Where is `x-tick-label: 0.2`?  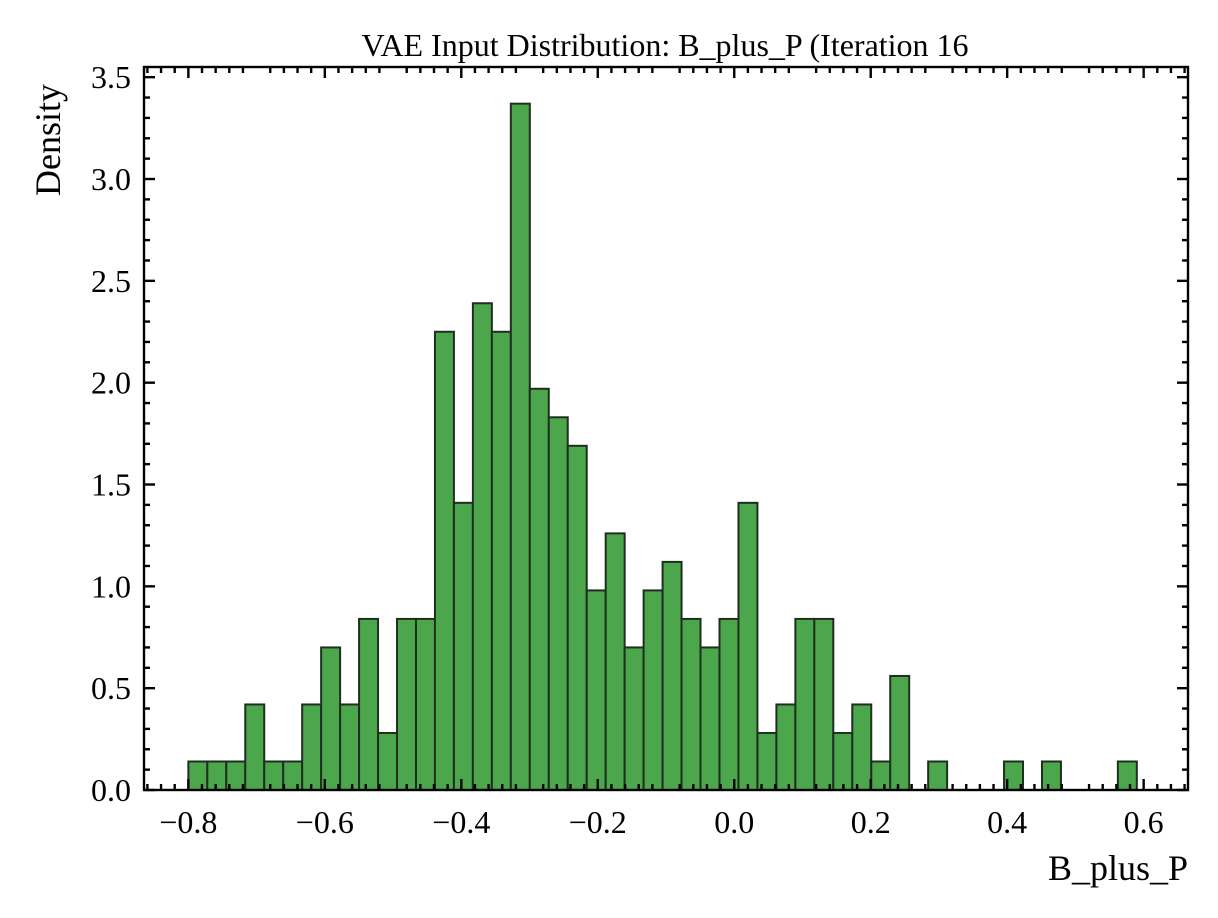
x-tick-label: 0.2 is located at coordinates (871, 822).